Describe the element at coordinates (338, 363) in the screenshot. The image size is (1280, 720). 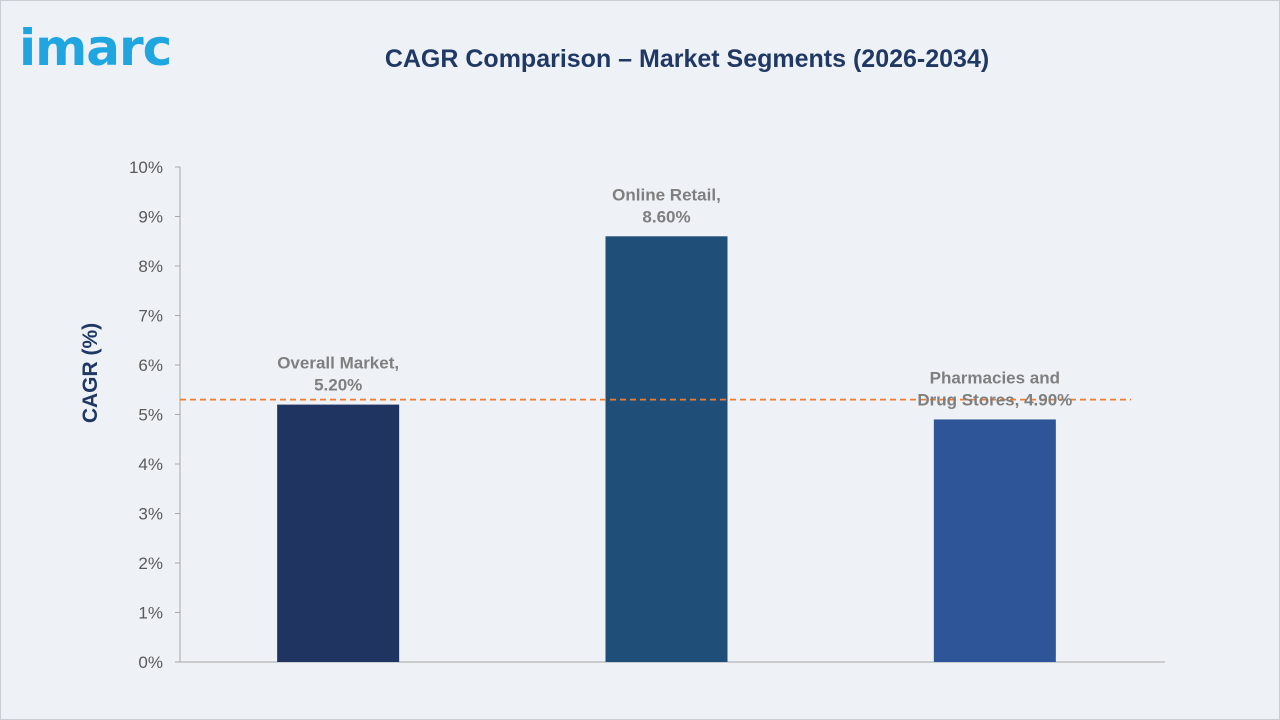
I see `data-label: Overall Market,` at that location.